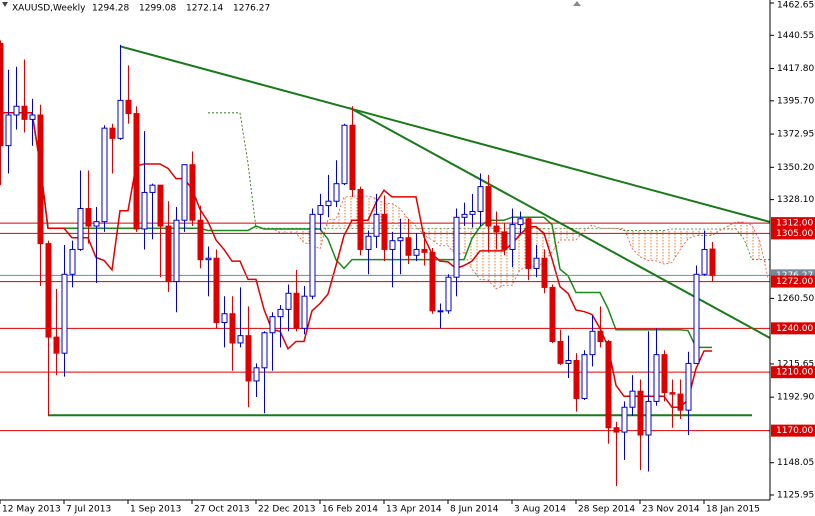  Describe the element at coordinates (474, 510) in the screenshot. I see `x-tick-label: 8 Jun 2014` at that location.